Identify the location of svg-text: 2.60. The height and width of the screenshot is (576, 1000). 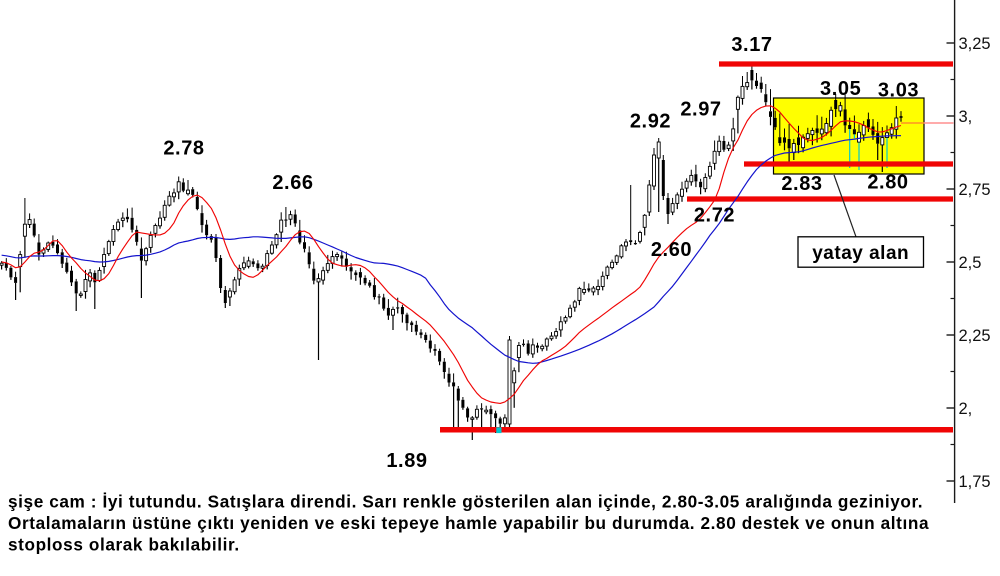
(671, 250).